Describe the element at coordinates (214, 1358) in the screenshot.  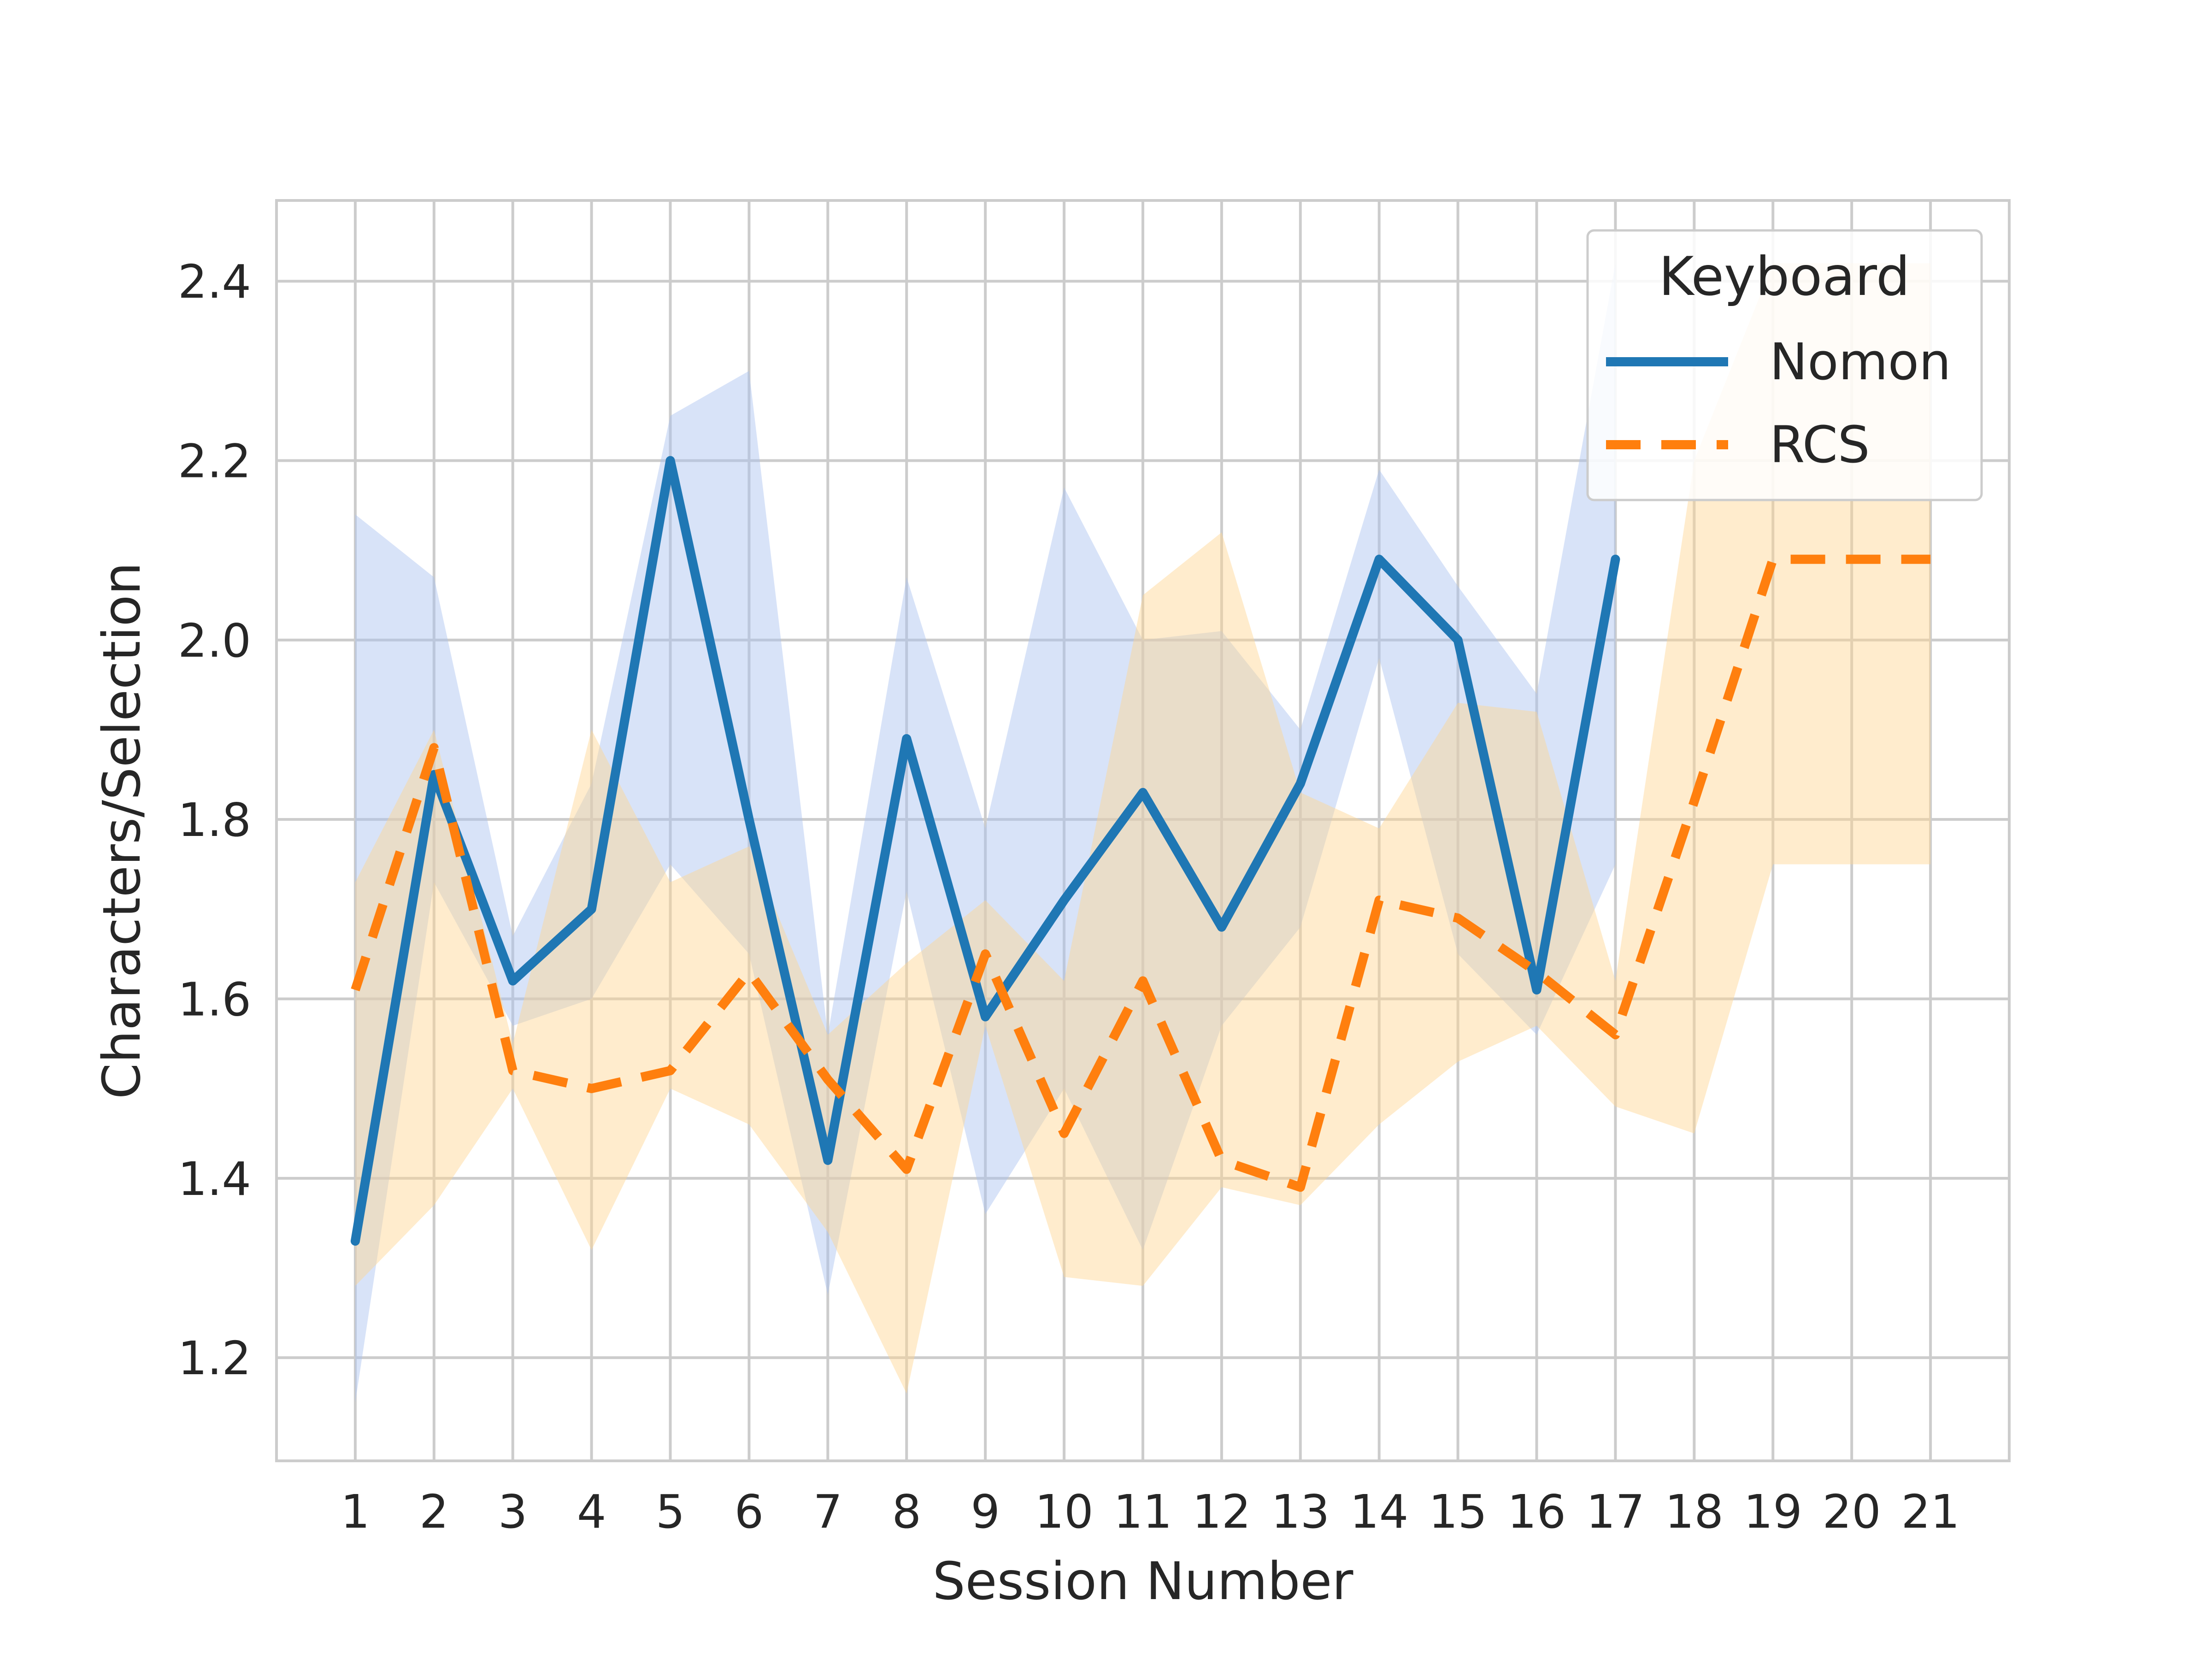
I see `y-tick-label: 1.2` at that location.